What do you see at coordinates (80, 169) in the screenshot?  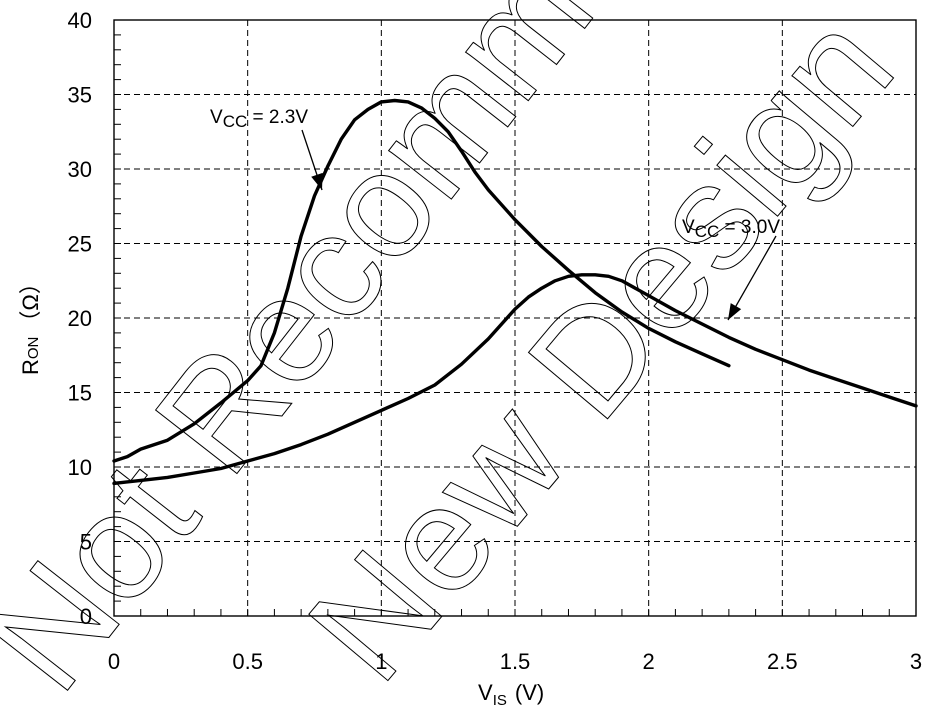 I see `y-tick-label: 30` at bounding box center [80, 169].